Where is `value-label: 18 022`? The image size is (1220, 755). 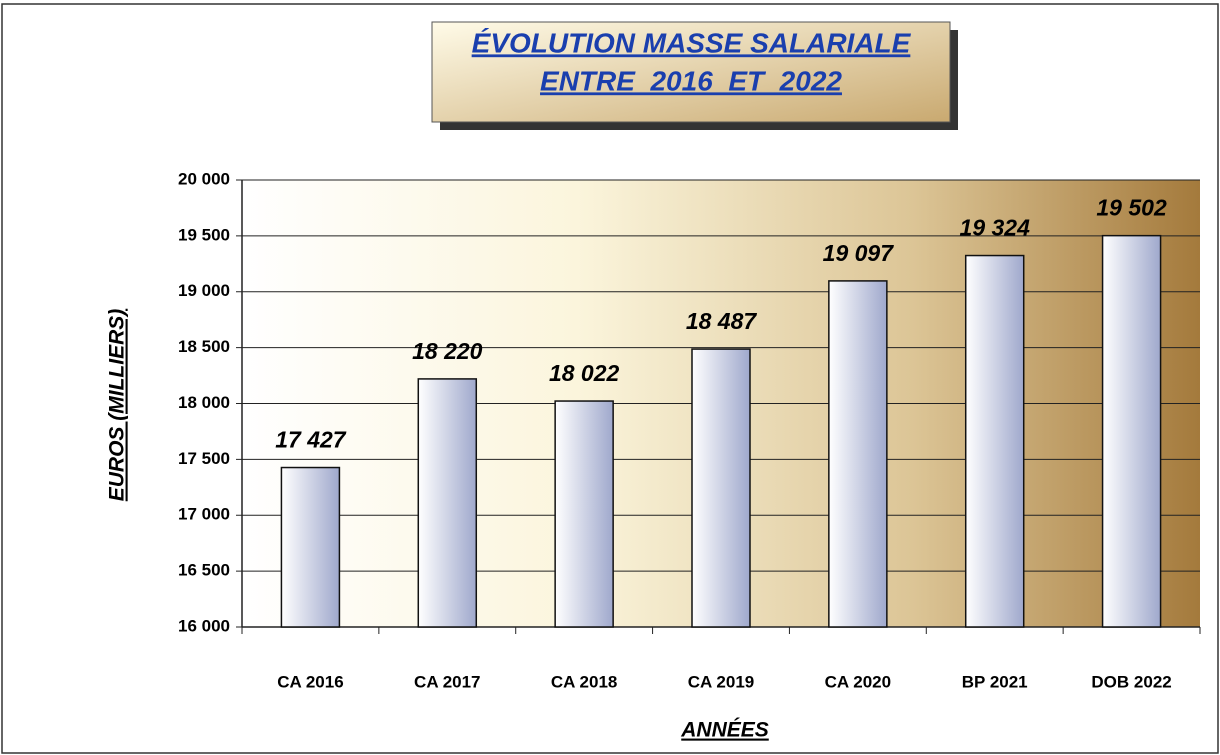
value-label: 18 022 is located at coordinates (584, 373).